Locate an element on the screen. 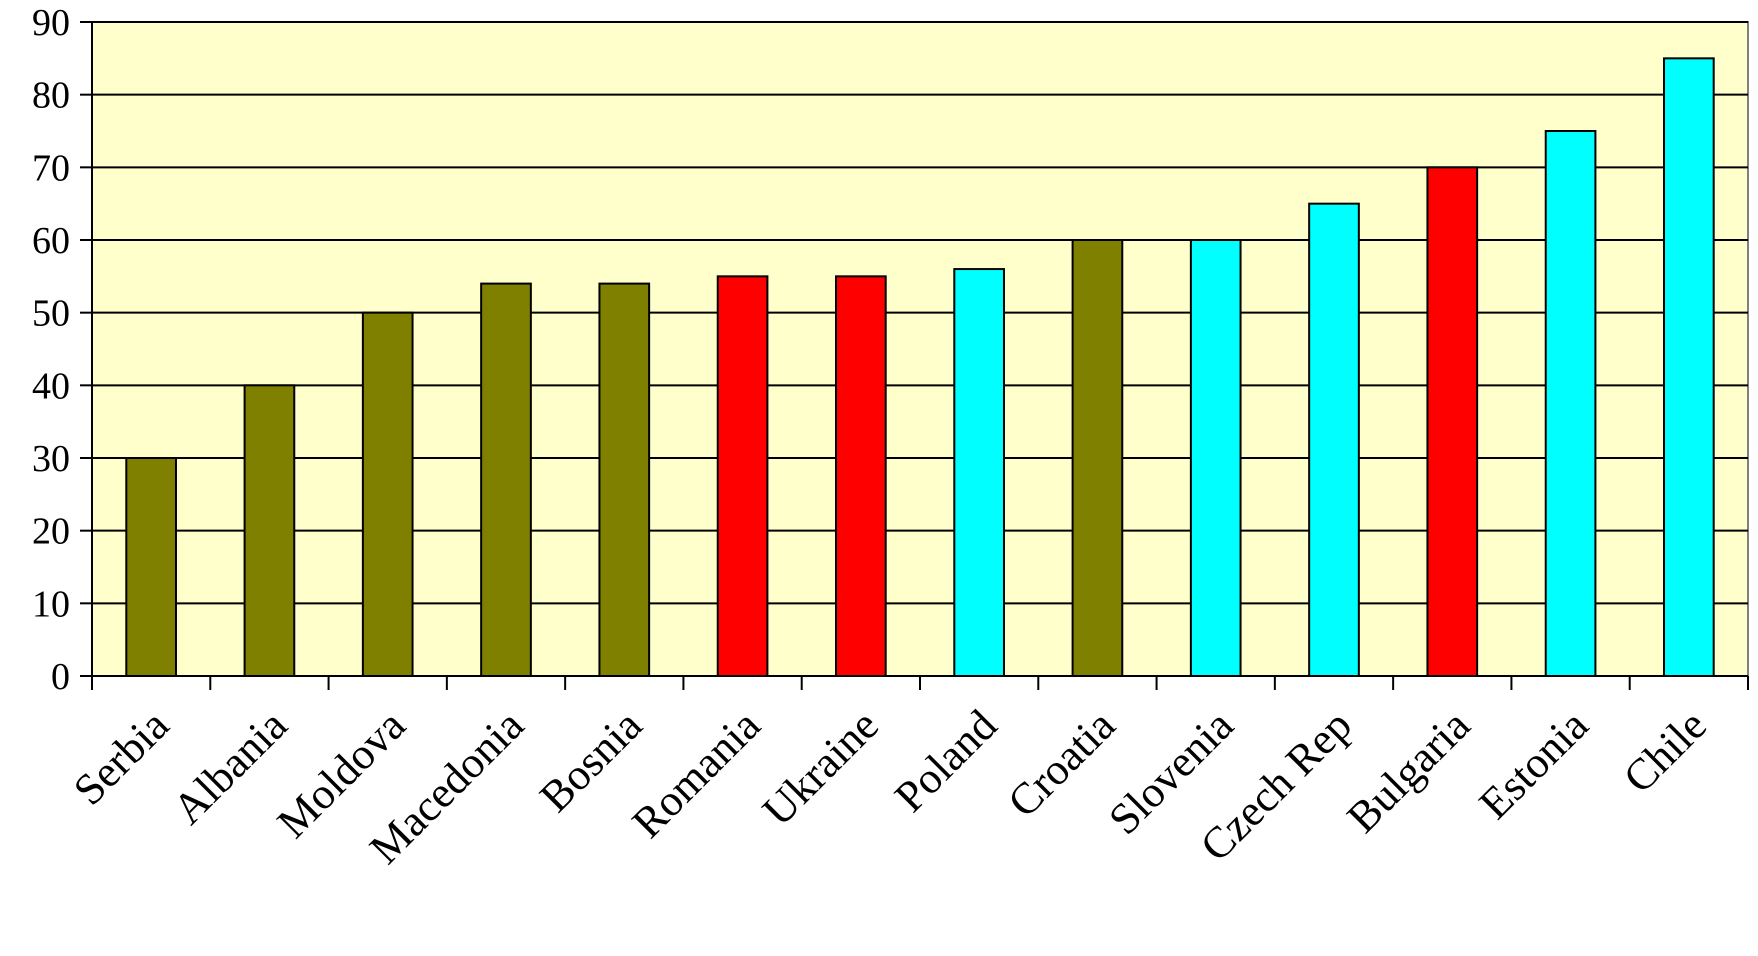  bar-croatia is located at coordinates (1097, 458).